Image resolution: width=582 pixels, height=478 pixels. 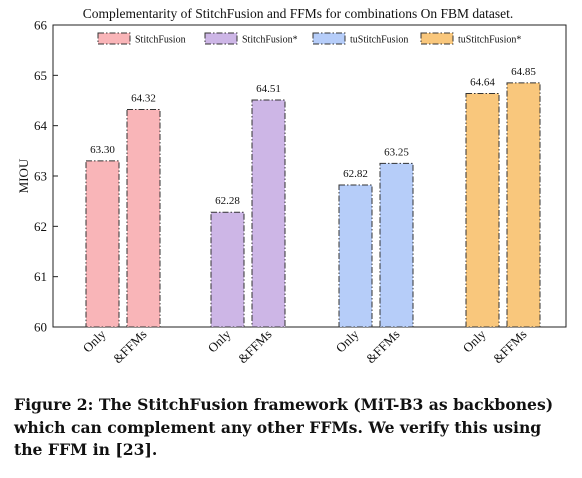 I want to click on data-label: 63.25, so click(x=396, y=152).